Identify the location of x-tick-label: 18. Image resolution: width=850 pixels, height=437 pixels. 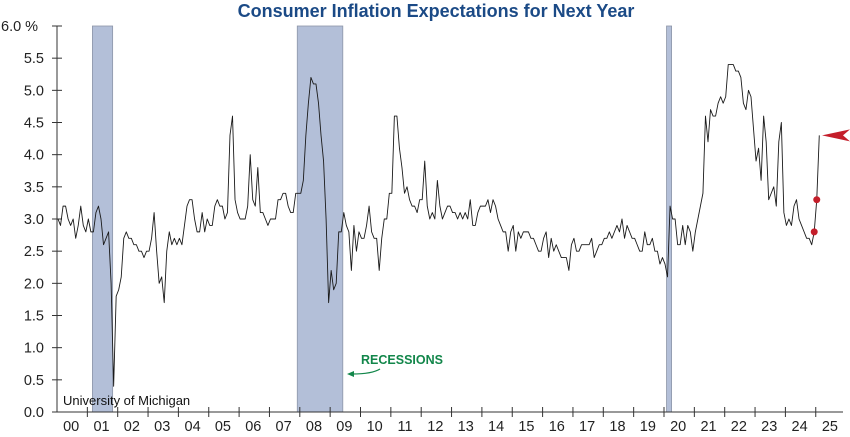
(617, 427).